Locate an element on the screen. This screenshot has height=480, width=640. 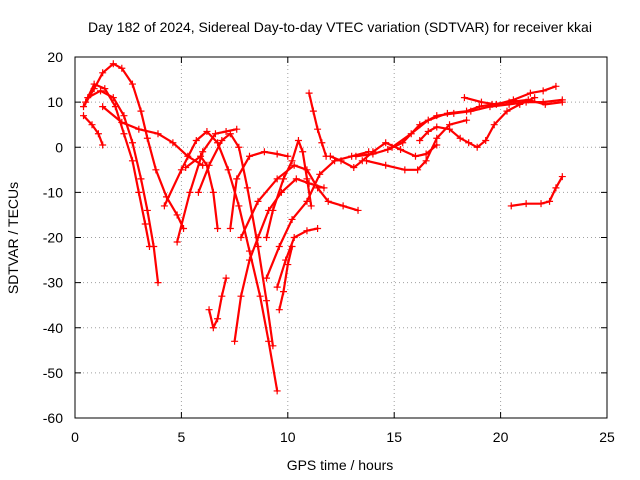
y-tick-label: 10 is located at coordinates (55, 102).